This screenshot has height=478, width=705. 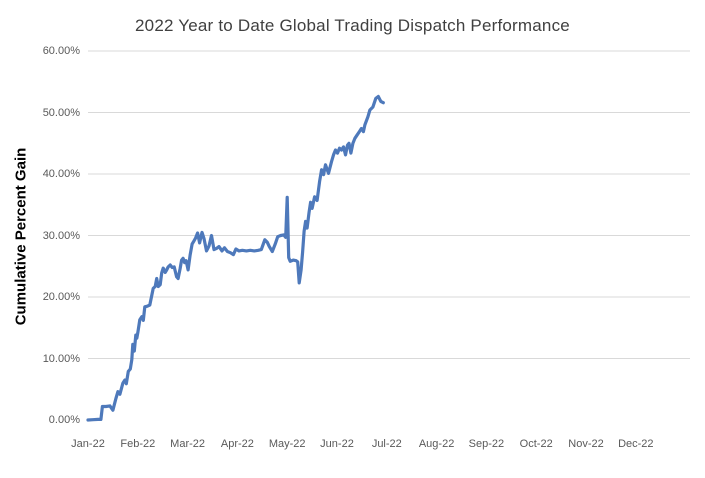 I want to click on y-tick-label: 0.00%, so click(x=64, y=420).